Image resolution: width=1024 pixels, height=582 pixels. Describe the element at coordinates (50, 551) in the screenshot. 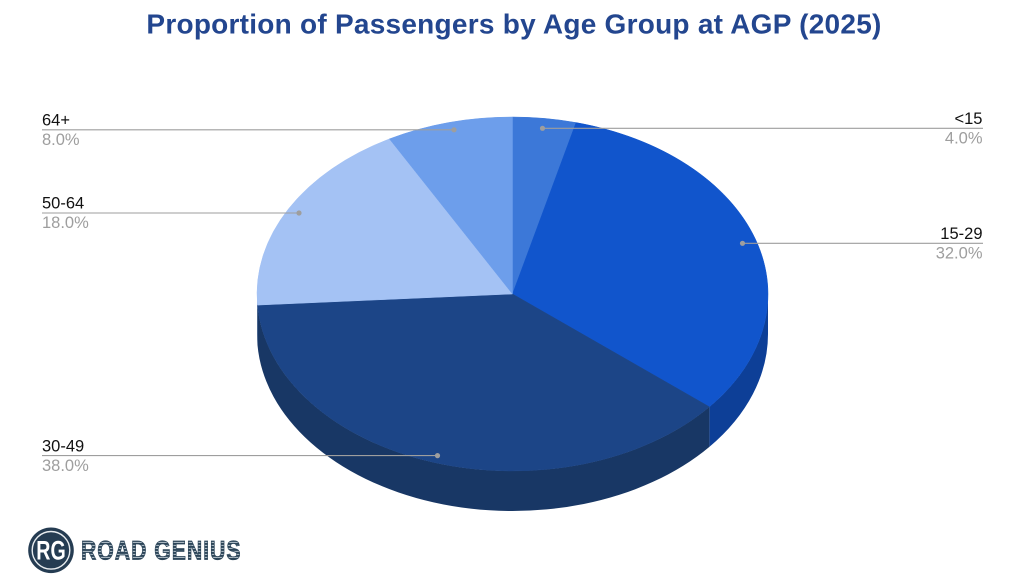

I see `svg-text: RG` at that location.